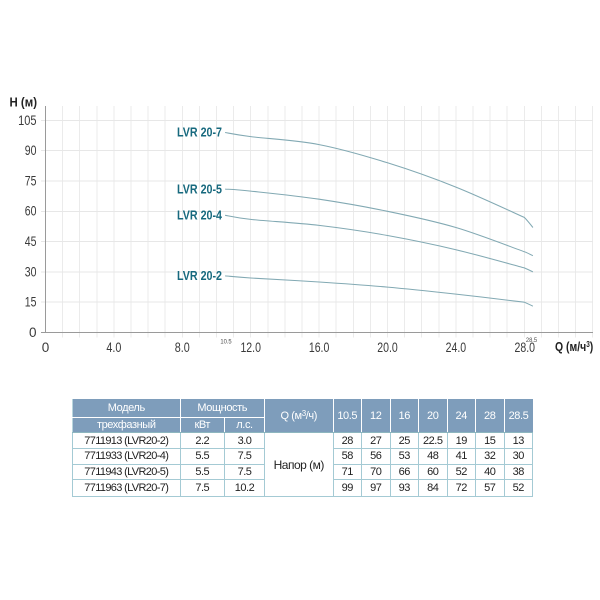 The height and width of the screenshot is (600, 600). Describe the element at coordinates (199, 276) in the screenshot. I see `svg-text: LVR 20-2` at that location.